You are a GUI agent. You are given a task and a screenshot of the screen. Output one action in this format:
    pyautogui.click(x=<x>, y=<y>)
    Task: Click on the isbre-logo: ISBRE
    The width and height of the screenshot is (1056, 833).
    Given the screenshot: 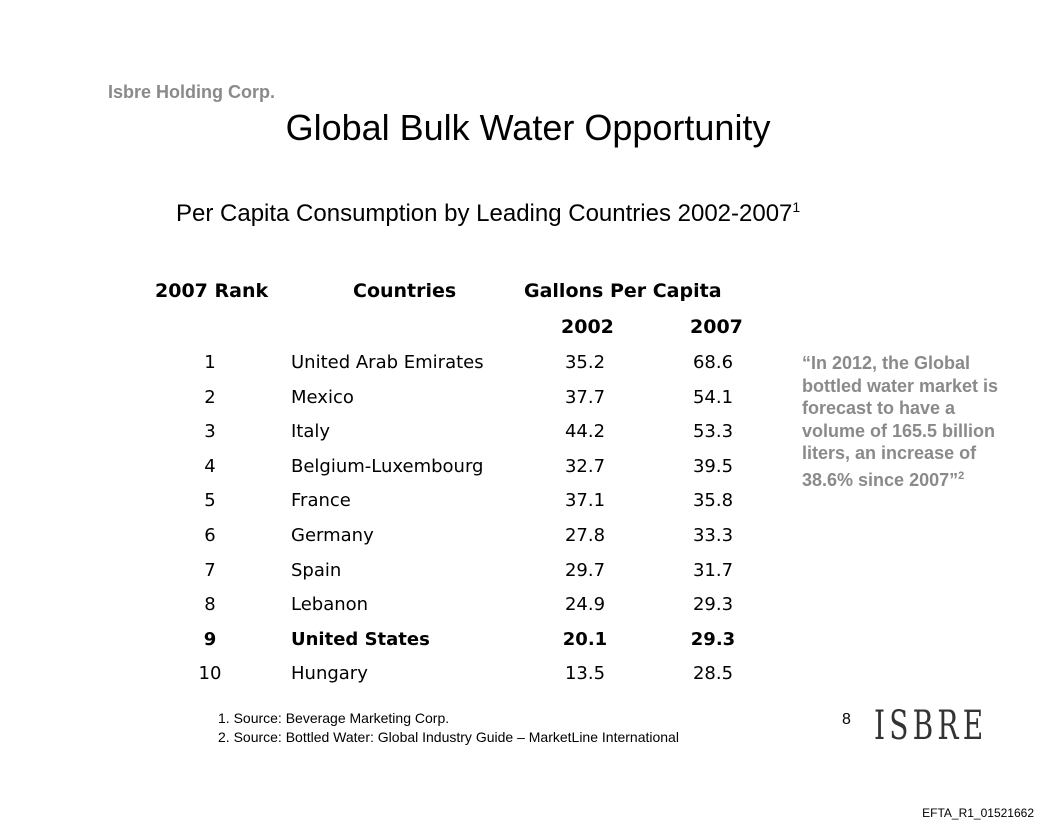 What is the action you would take?
    pyautogui.click(x=931, y=726)
    